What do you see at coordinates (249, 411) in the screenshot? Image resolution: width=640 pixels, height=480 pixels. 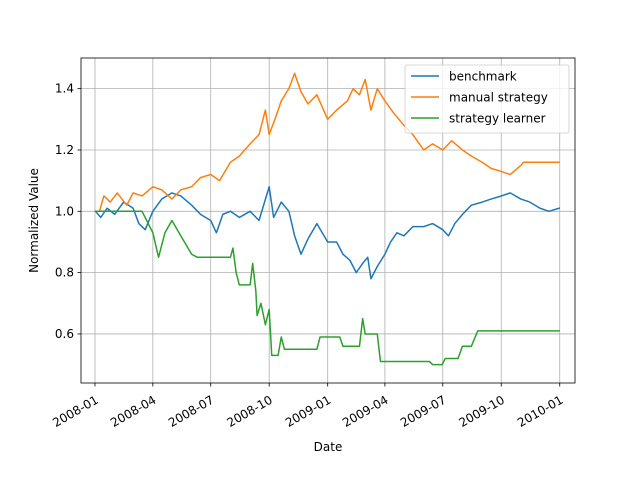 I see `x-tick-label: 2008-10` at bounding box center [249, 411].